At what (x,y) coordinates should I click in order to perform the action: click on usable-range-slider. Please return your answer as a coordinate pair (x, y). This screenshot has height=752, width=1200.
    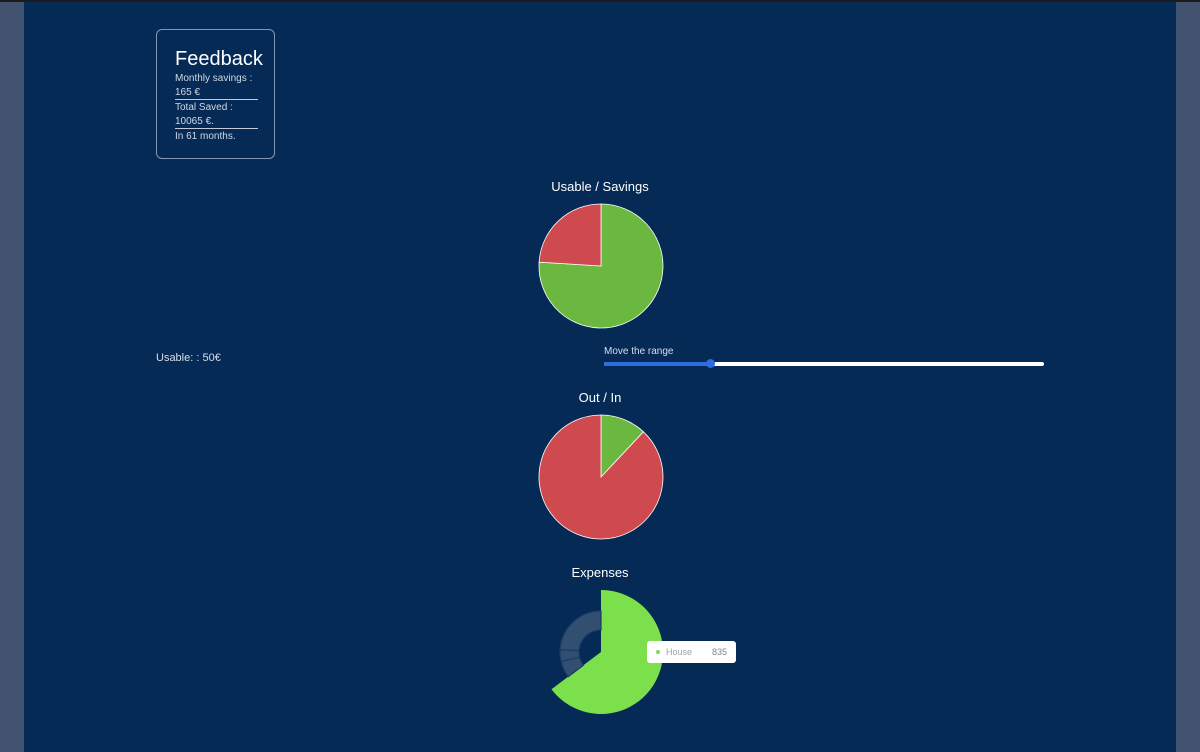
    Looking at the image, I should click on (824, 364).